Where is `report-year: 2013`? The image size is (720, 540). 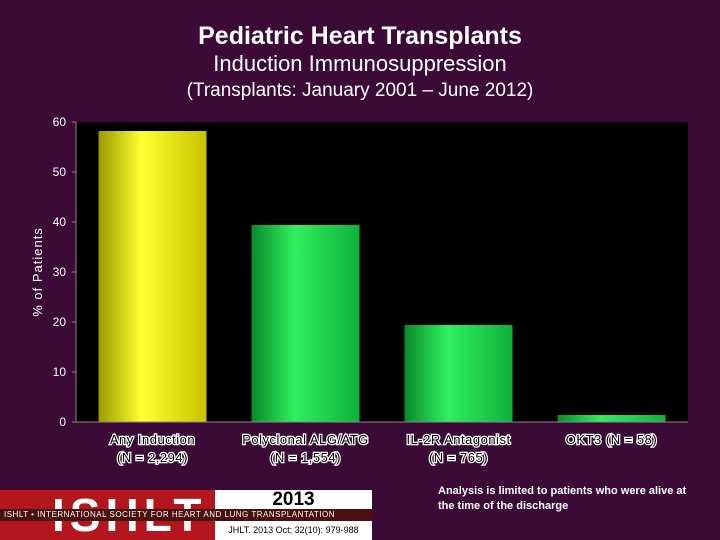
report-year: 2013 is located at coordinates (293, 500).